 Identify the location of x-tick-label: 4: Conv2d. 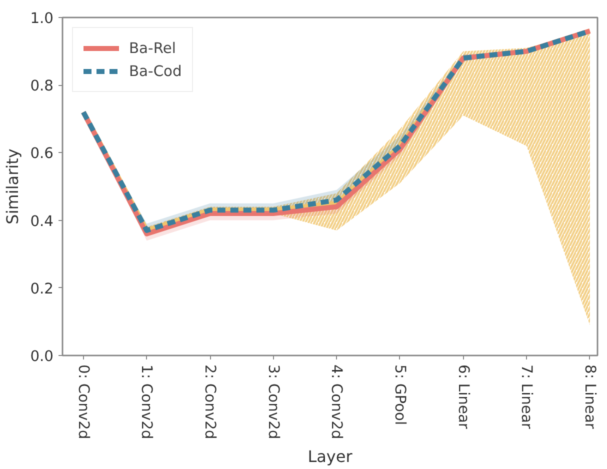
(337, 402).